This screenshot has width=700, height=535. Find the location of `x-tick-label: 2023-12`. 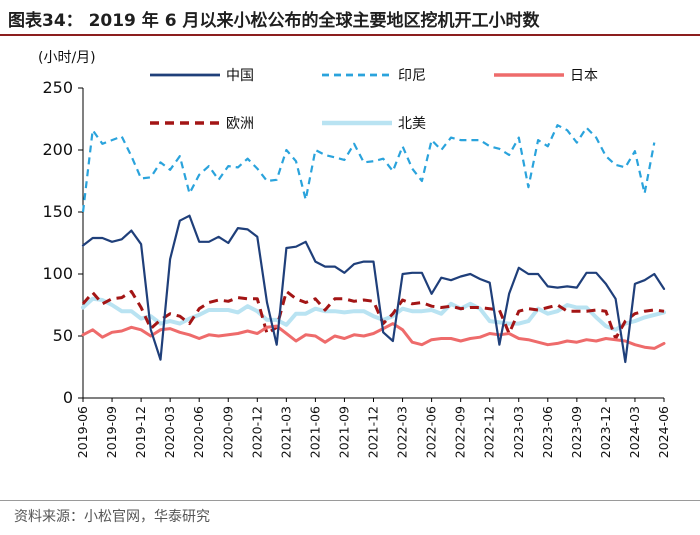

x-tick-label: 2023-12 is located at coordinates (605, 432).